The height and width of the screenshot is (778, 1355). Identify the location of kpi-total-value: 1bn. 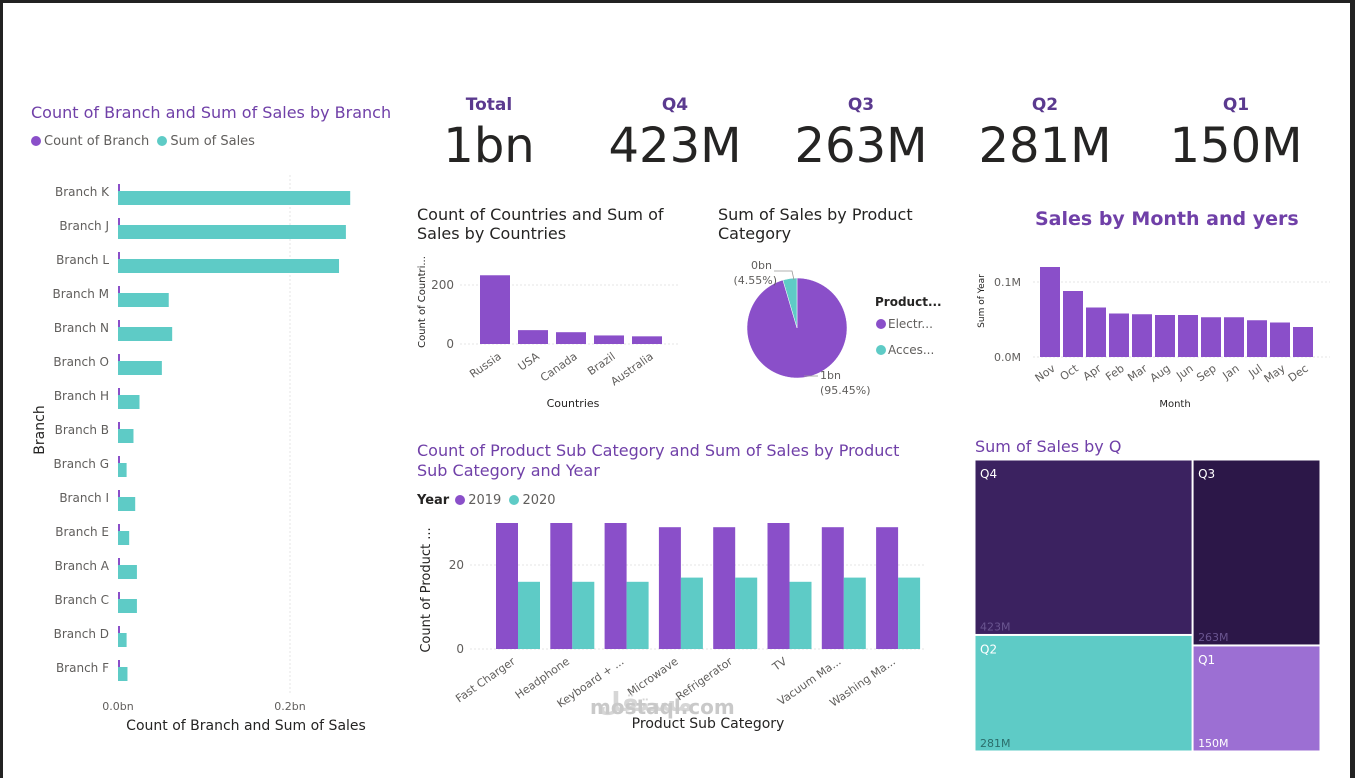
(489, 146).